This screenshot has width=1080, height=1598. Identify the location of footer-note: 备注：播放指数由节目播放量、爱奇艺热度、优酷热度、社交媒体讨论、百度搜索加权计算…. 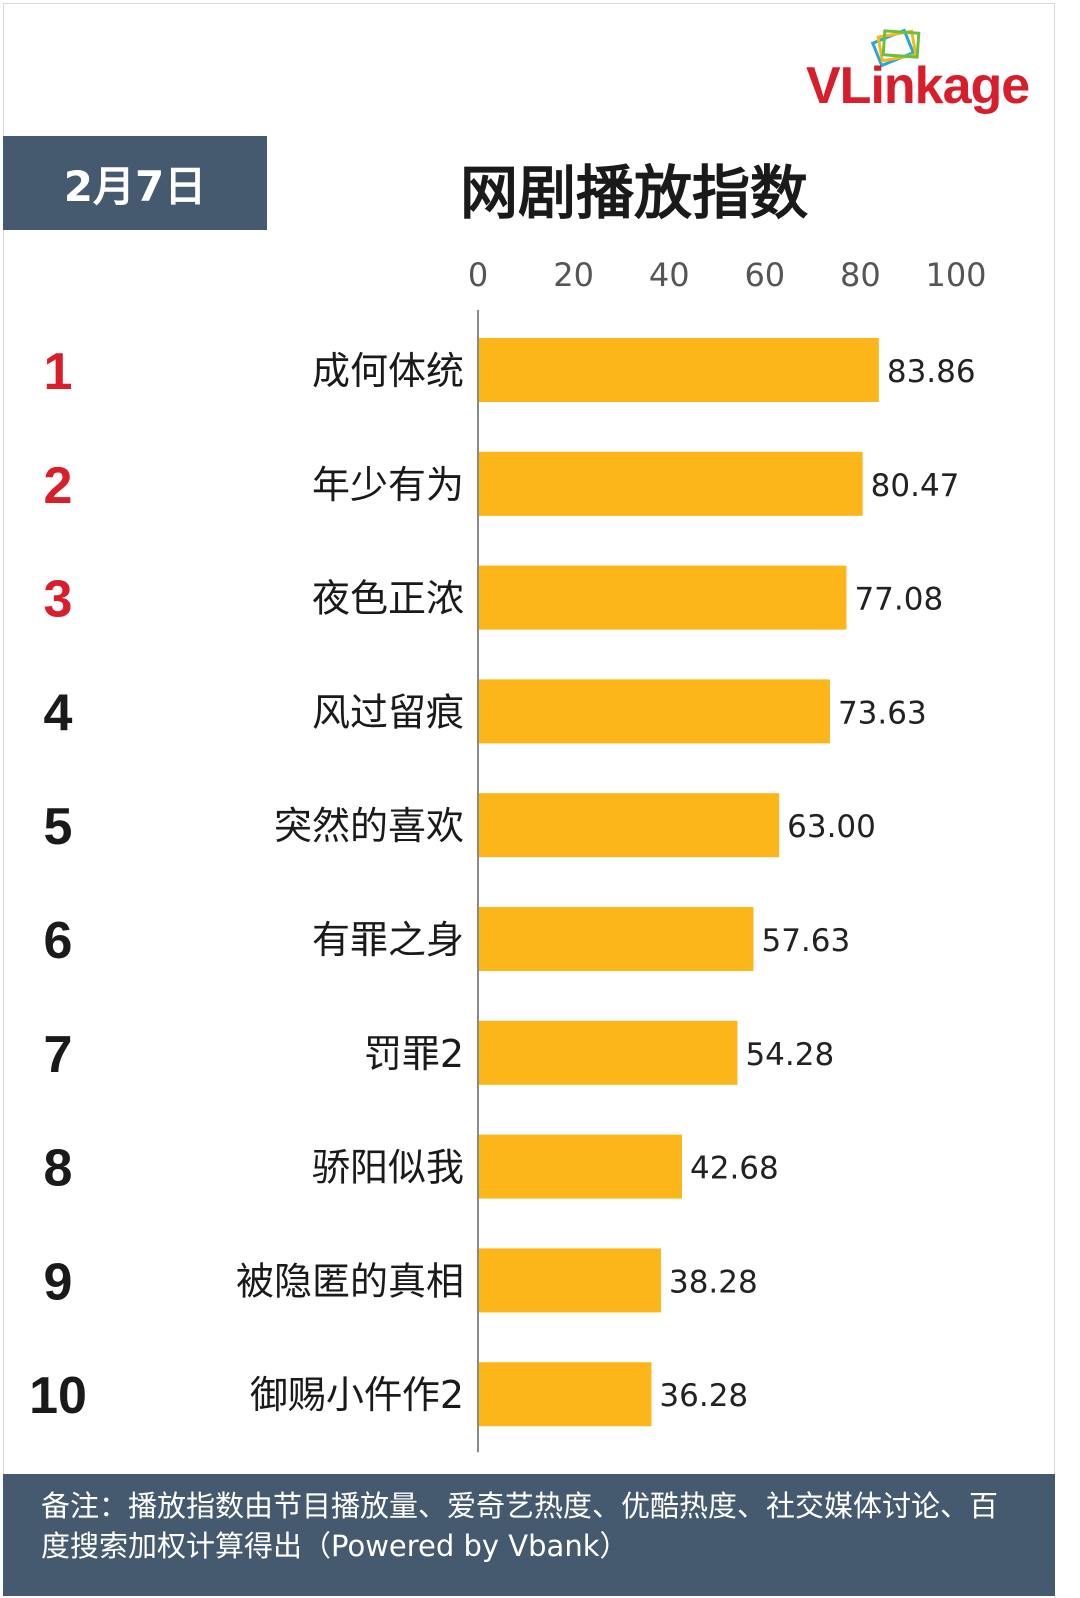
(529, 1535).